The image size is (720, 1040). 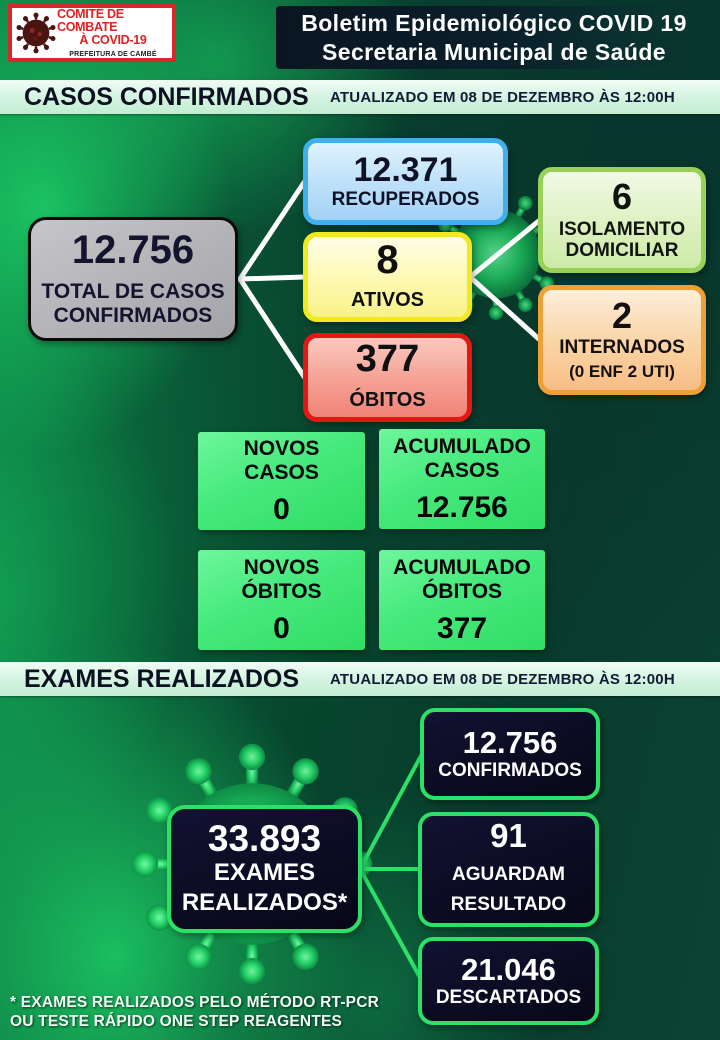 I want to click on new-deaths-card: NOVOS ÓBITOS 0, so click(x=281, y=600).